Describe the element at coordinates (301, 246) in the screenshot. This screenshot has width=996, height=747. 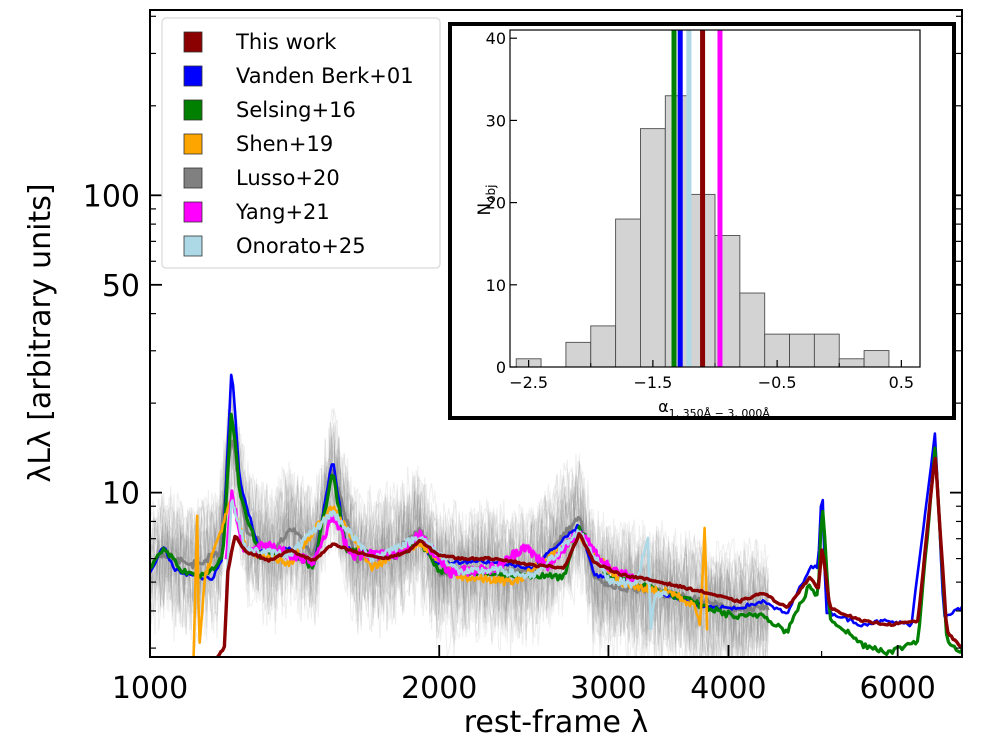
I see `legend-label-onorato-25: Onorato+25` at that location.